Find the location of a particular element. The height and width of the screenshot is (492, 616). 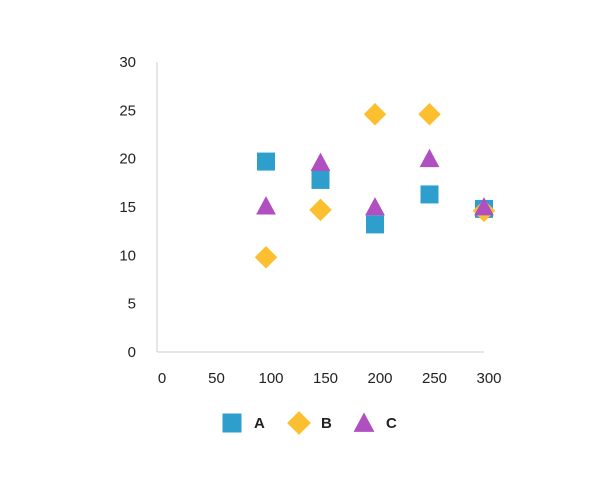

x-tick-label: 100 is located at coordinates (270, 378).